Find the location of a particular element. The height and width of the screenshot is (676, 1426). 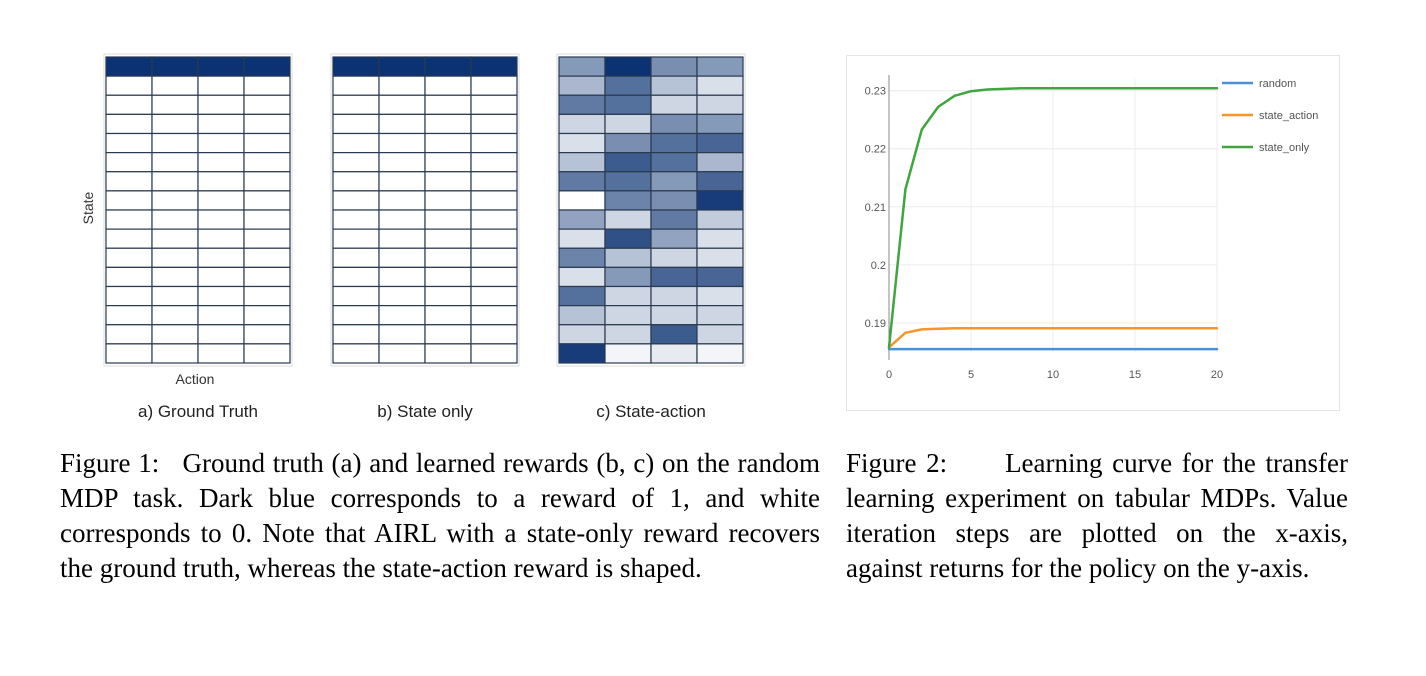

heatmap-cell-r14-c1 is located at coordinates (175, 334).